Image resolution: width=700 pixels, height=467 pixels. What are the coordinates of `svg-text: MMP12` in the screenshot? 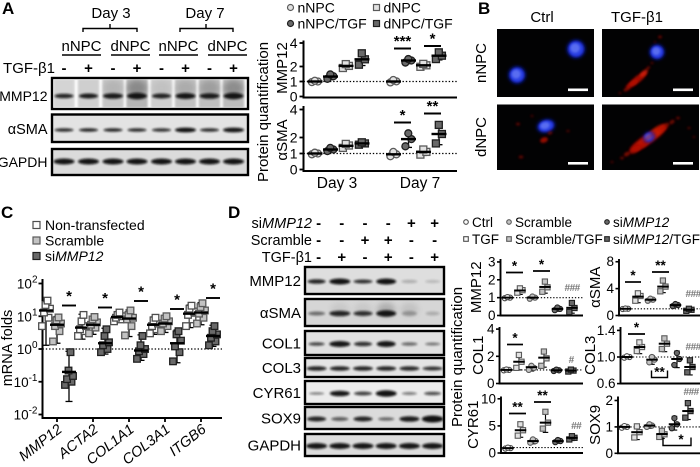 It's located at (476, 287).